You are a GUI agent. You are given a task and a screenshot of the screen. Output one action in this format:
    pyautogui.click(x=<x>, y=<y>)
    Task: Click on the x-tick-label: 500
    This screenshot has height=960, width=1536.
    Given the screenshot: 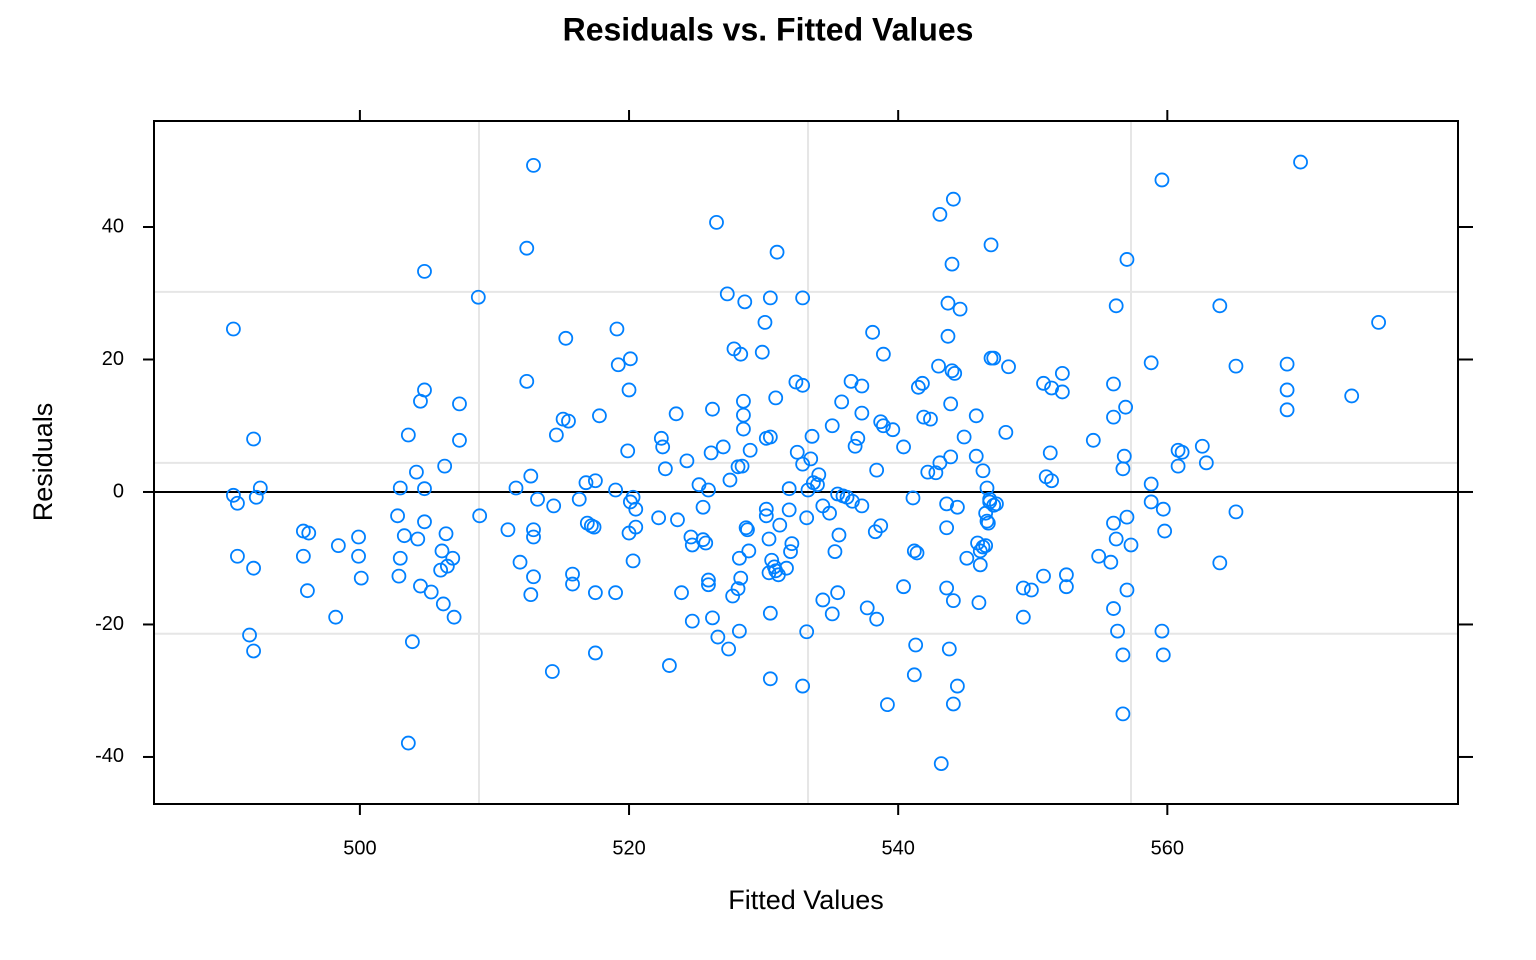 What is the action you would take?
    pyautogui.click(x=359, y=848)
    